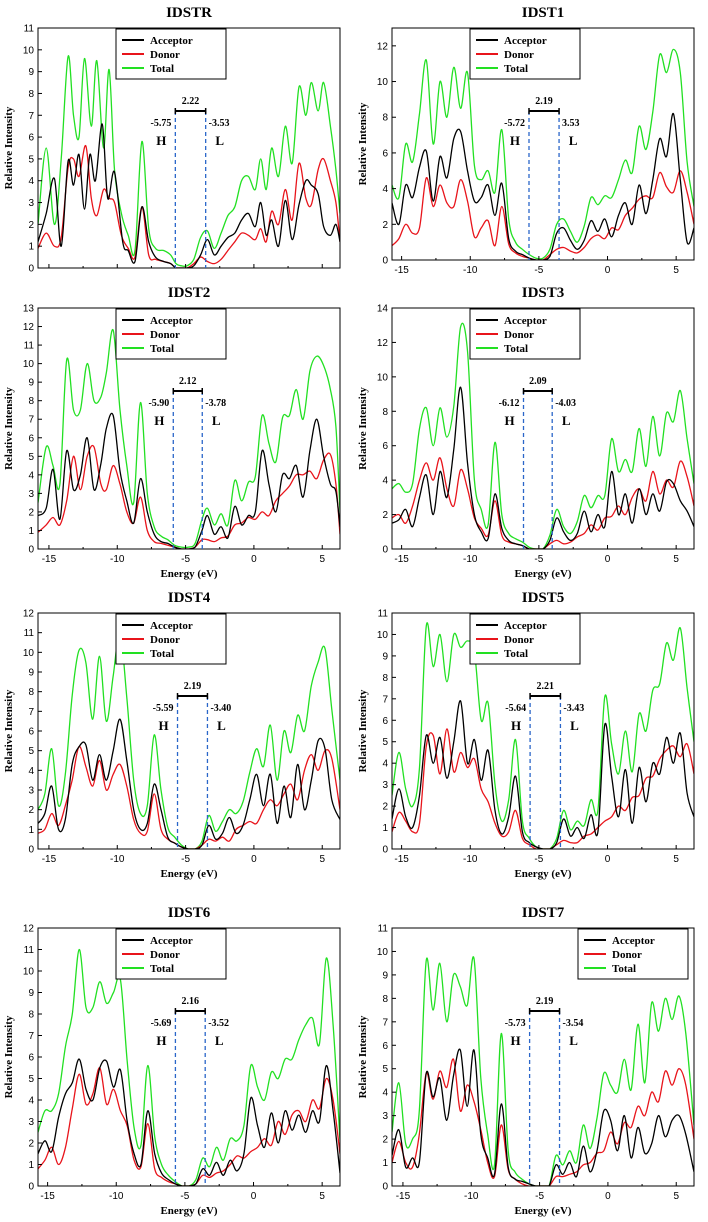 Image resolution: width=708 pixels, height=1222 pixels. What do you see at coordinates (31, 401) in the screenshot?
I see `idst2-y-tick-label: 8` at bounding box center [31, 401].